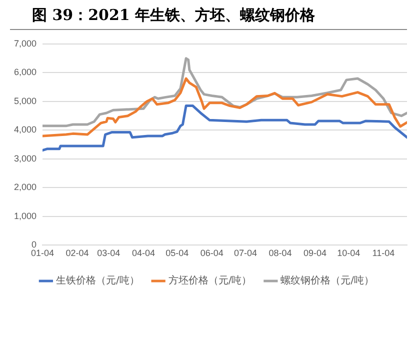 The width and height of the screenshot is (417, 338). I want to click on x-tick-label: 07-04, so click(246, 253).